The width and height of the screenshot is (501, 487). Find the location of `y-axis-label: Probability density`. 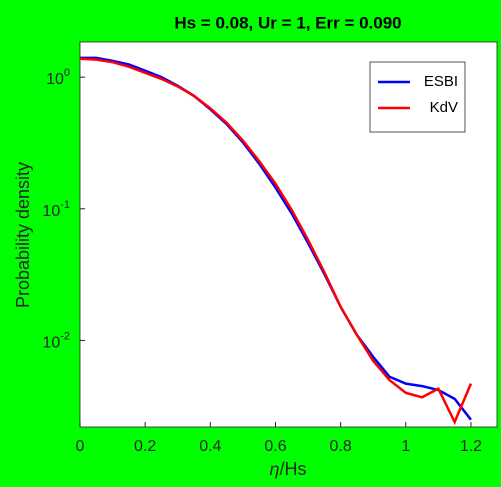

y-axis-label: Probability density is located at coordinates (23, 235).